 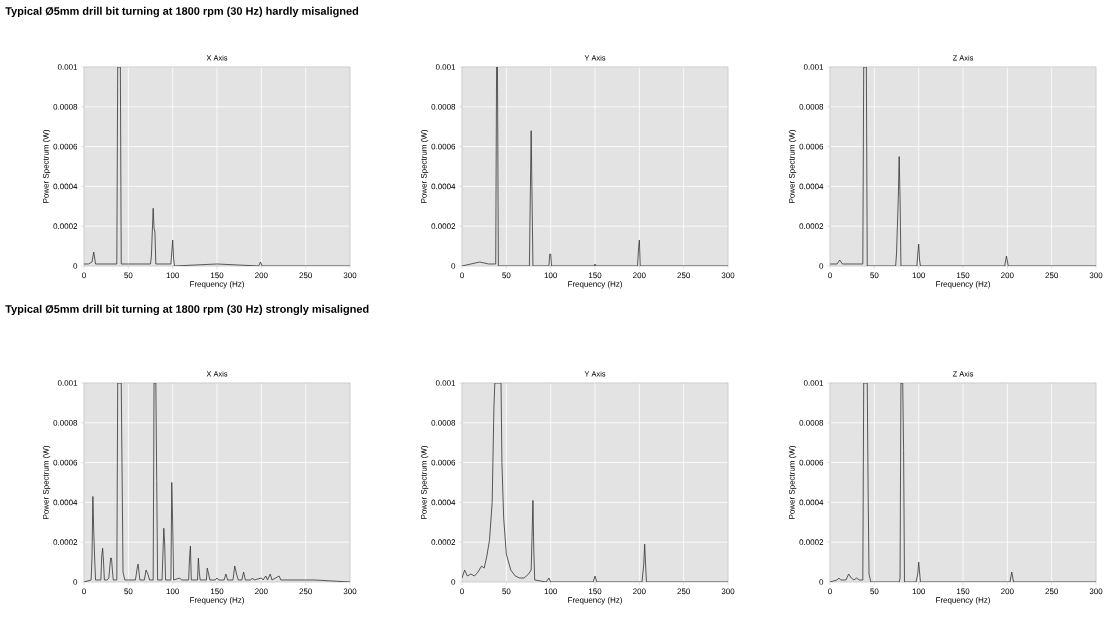 I want to click on text: Typical Ø5mm drill bit turning at 1800 rpm (30 Hz) hardly misaligned, so click(x=182, y=12).